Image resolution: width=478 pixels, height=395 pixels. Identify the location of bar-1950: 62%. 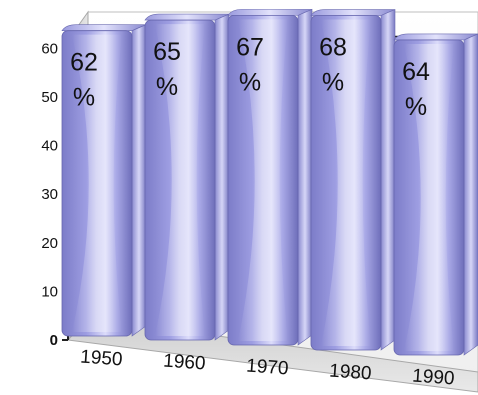
(104, 180).